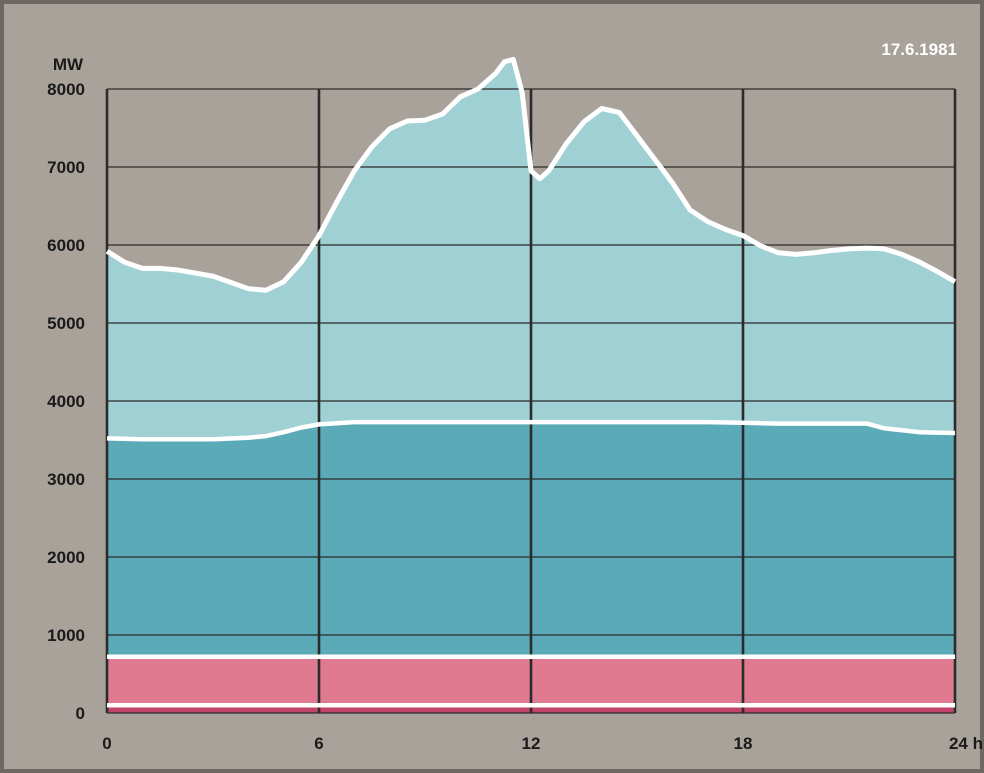 Image resolution: width=984 pixels, height=773 pixels. Describe the element at coordinates (966, 743) in the screenshot. I see `x-tick-label: 24 h` at that location.